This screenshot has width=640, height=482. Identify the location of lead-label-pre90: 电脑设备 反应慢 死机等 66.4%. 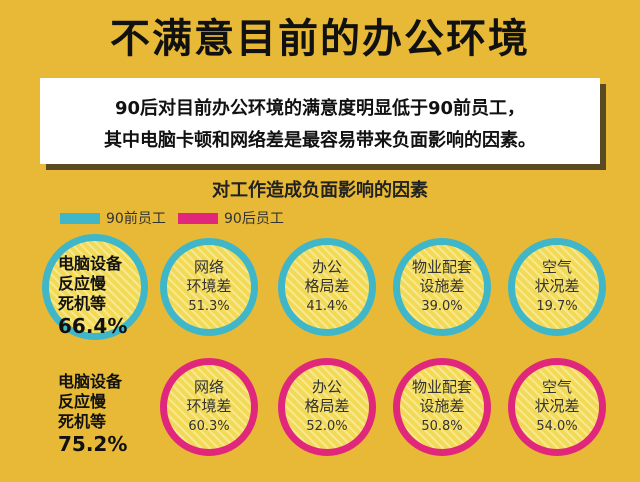
(104, 296).